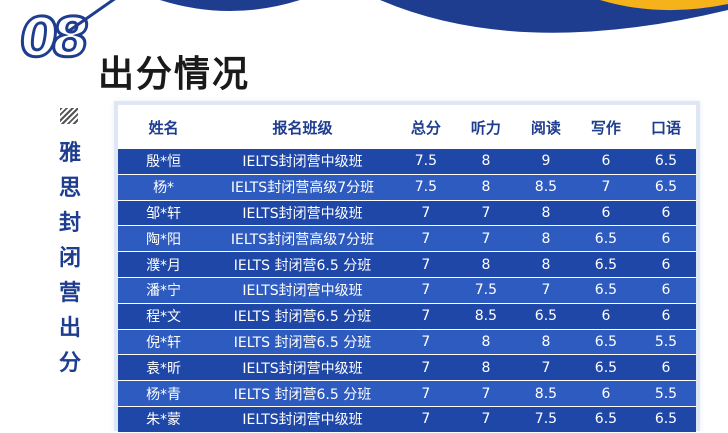  What do you see at coordinates (665, 127) in the screenshot?
I see `header-speaking: 口语` at bounding box center [665, 127].